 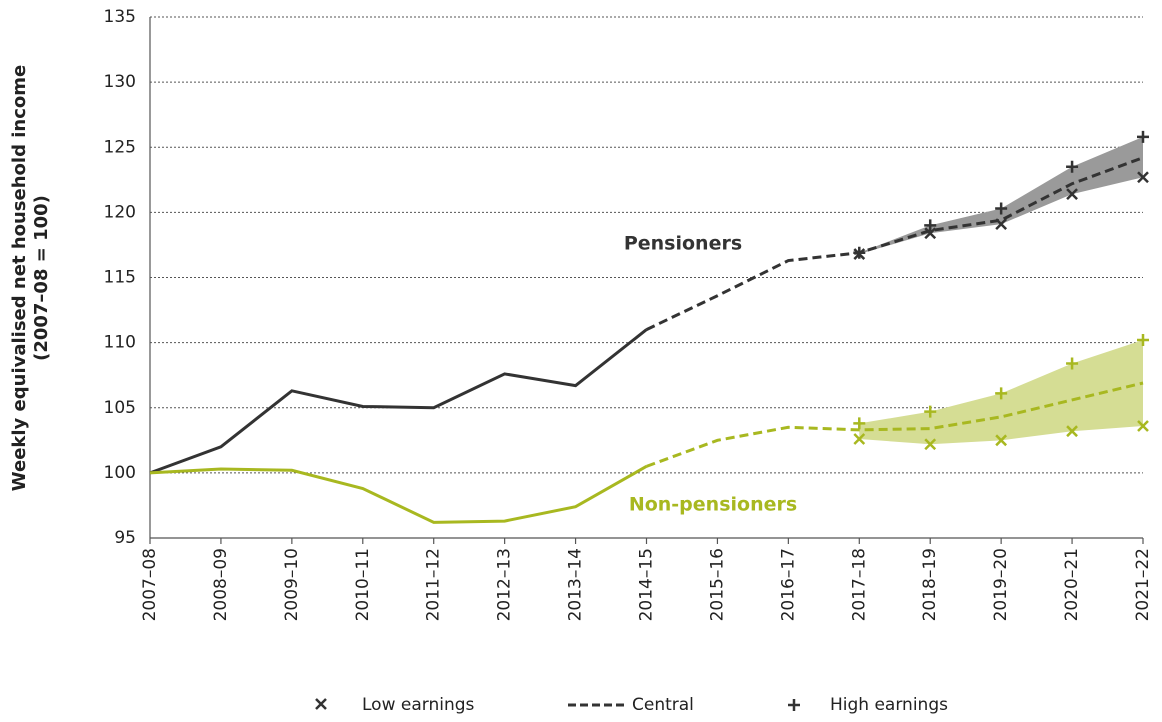 What do you see at coordinates (576, 584) in the screenshot?
I see `x-tick-label: 2013–14` at bounding box center [576, 584].